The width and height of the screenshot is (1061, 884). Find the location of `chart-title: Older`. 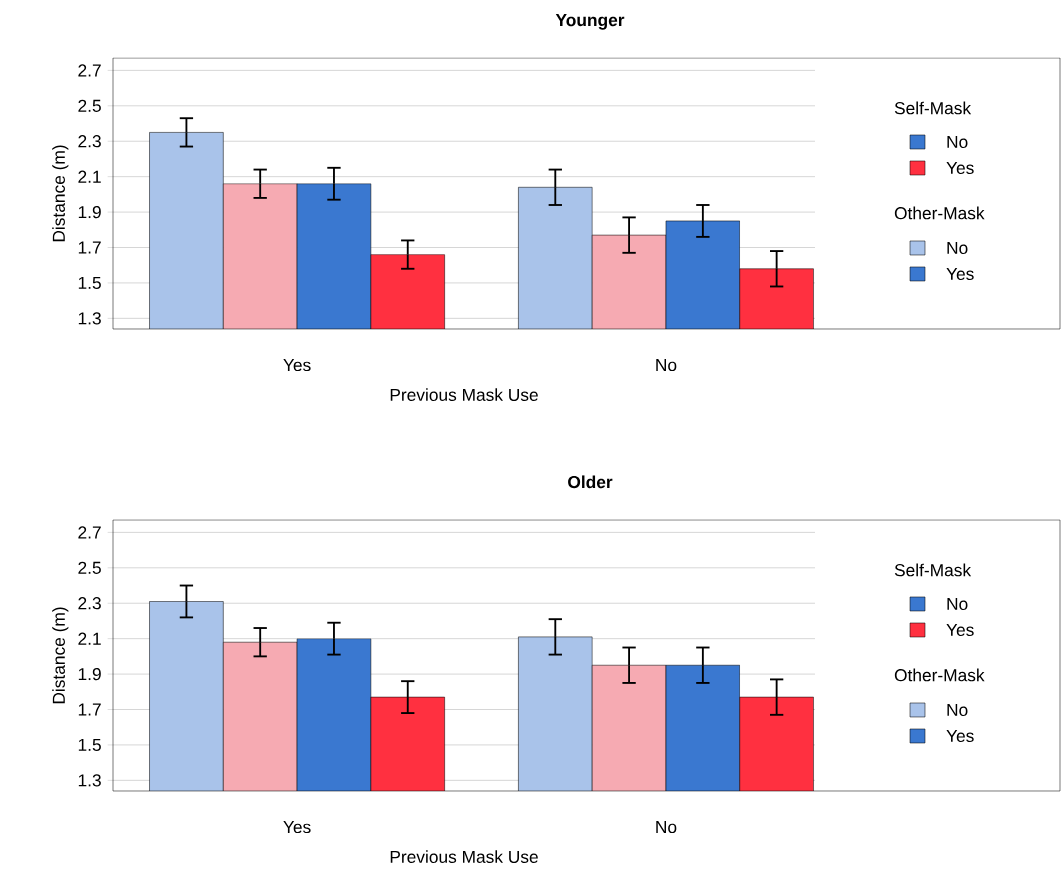

chart-title: Older is located at coordinates (590, 482).